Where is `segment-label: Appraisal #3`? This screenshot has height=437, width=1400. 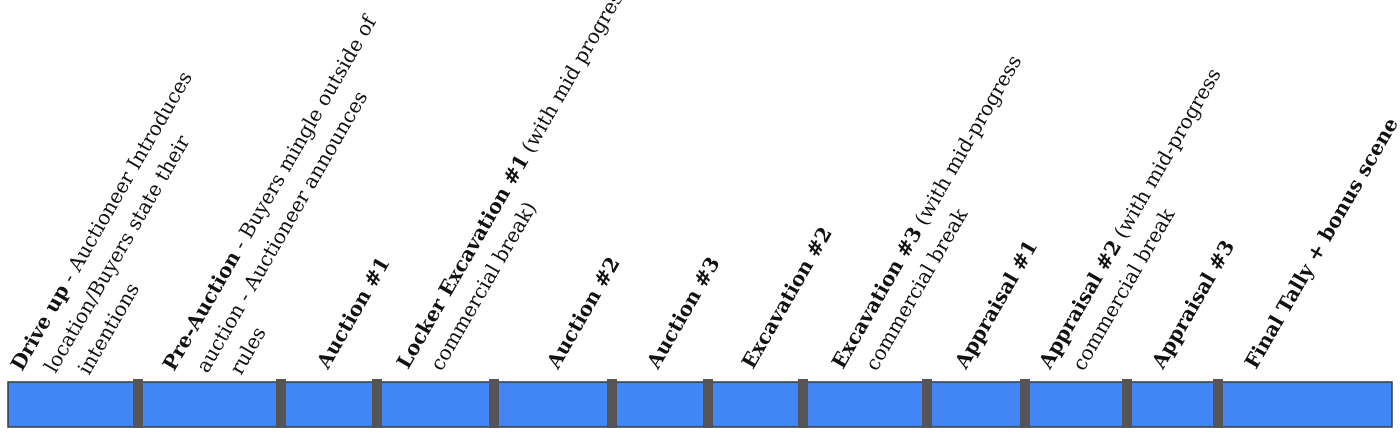
segment-label: Appraisal #3 is located at coordinates (1192, 305).